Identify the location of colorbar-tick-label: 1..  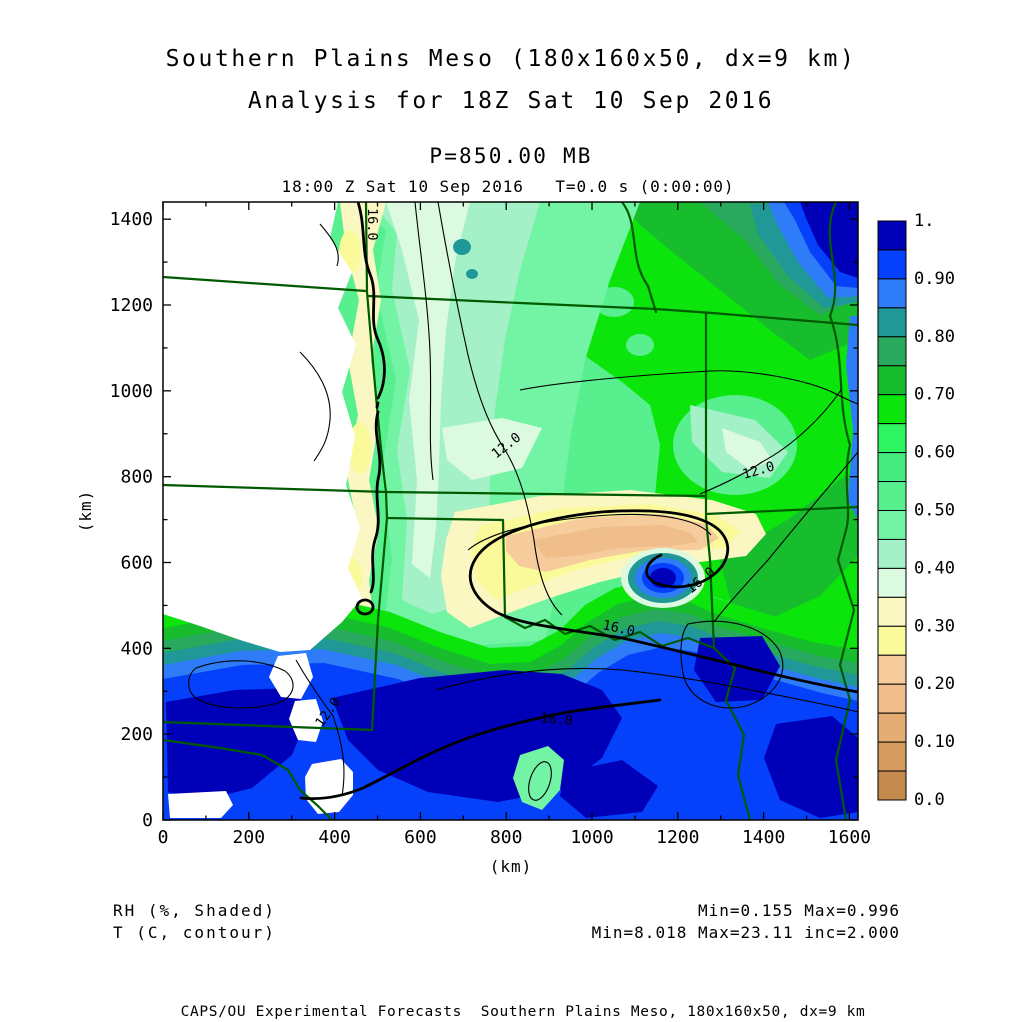
(924, 221).